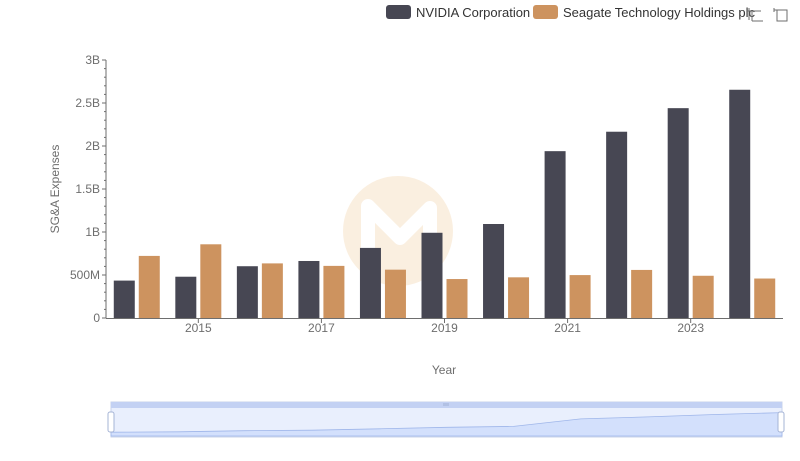 The height and width of the screenshot is (461, 800). I want to click on bar-seagate-2022, so click(642, 293).